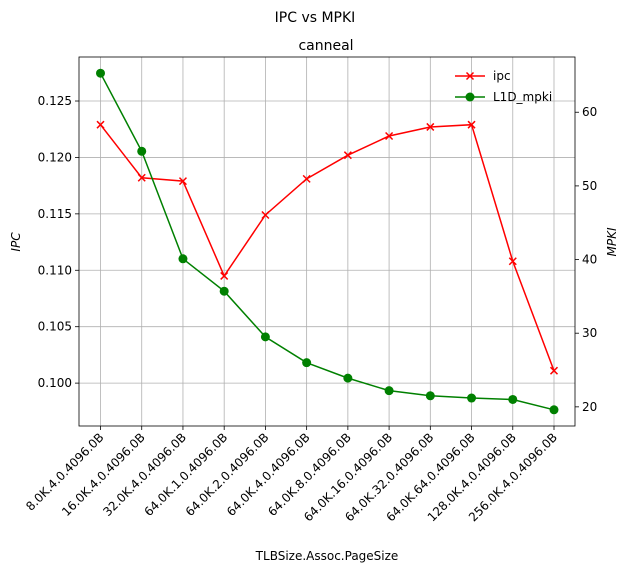  I want to click on legend-ipc-marker, so click(470, 76).